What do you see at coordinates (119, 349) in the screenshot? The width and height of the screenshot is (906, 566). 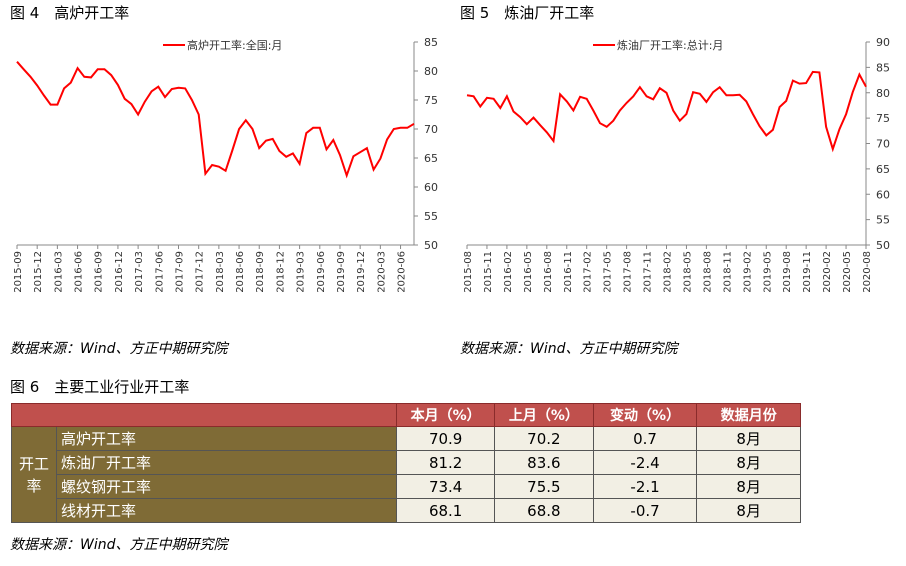 I see `fig4-source: 数据来源：Wind、方正中期研究院` at bounding box center [119, 349].